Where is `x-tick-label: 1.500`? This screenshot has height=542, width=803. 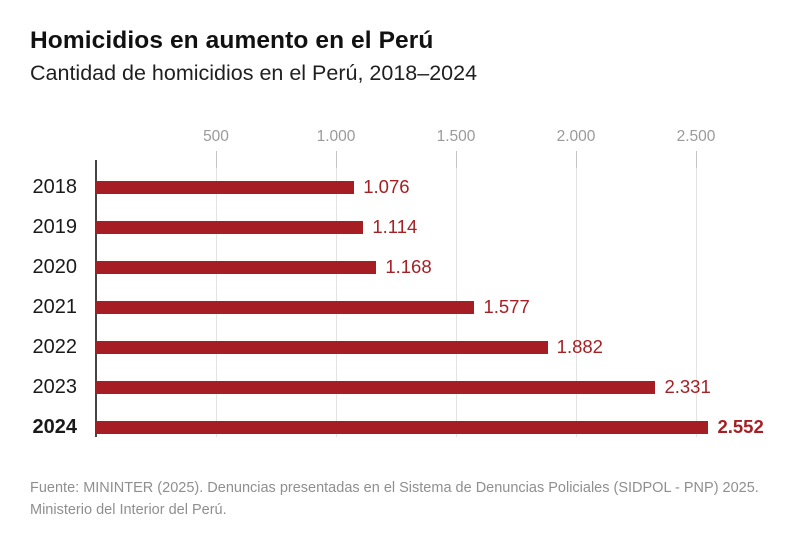
x-tick-label: 1.500 is located at coordinates (456, 136).